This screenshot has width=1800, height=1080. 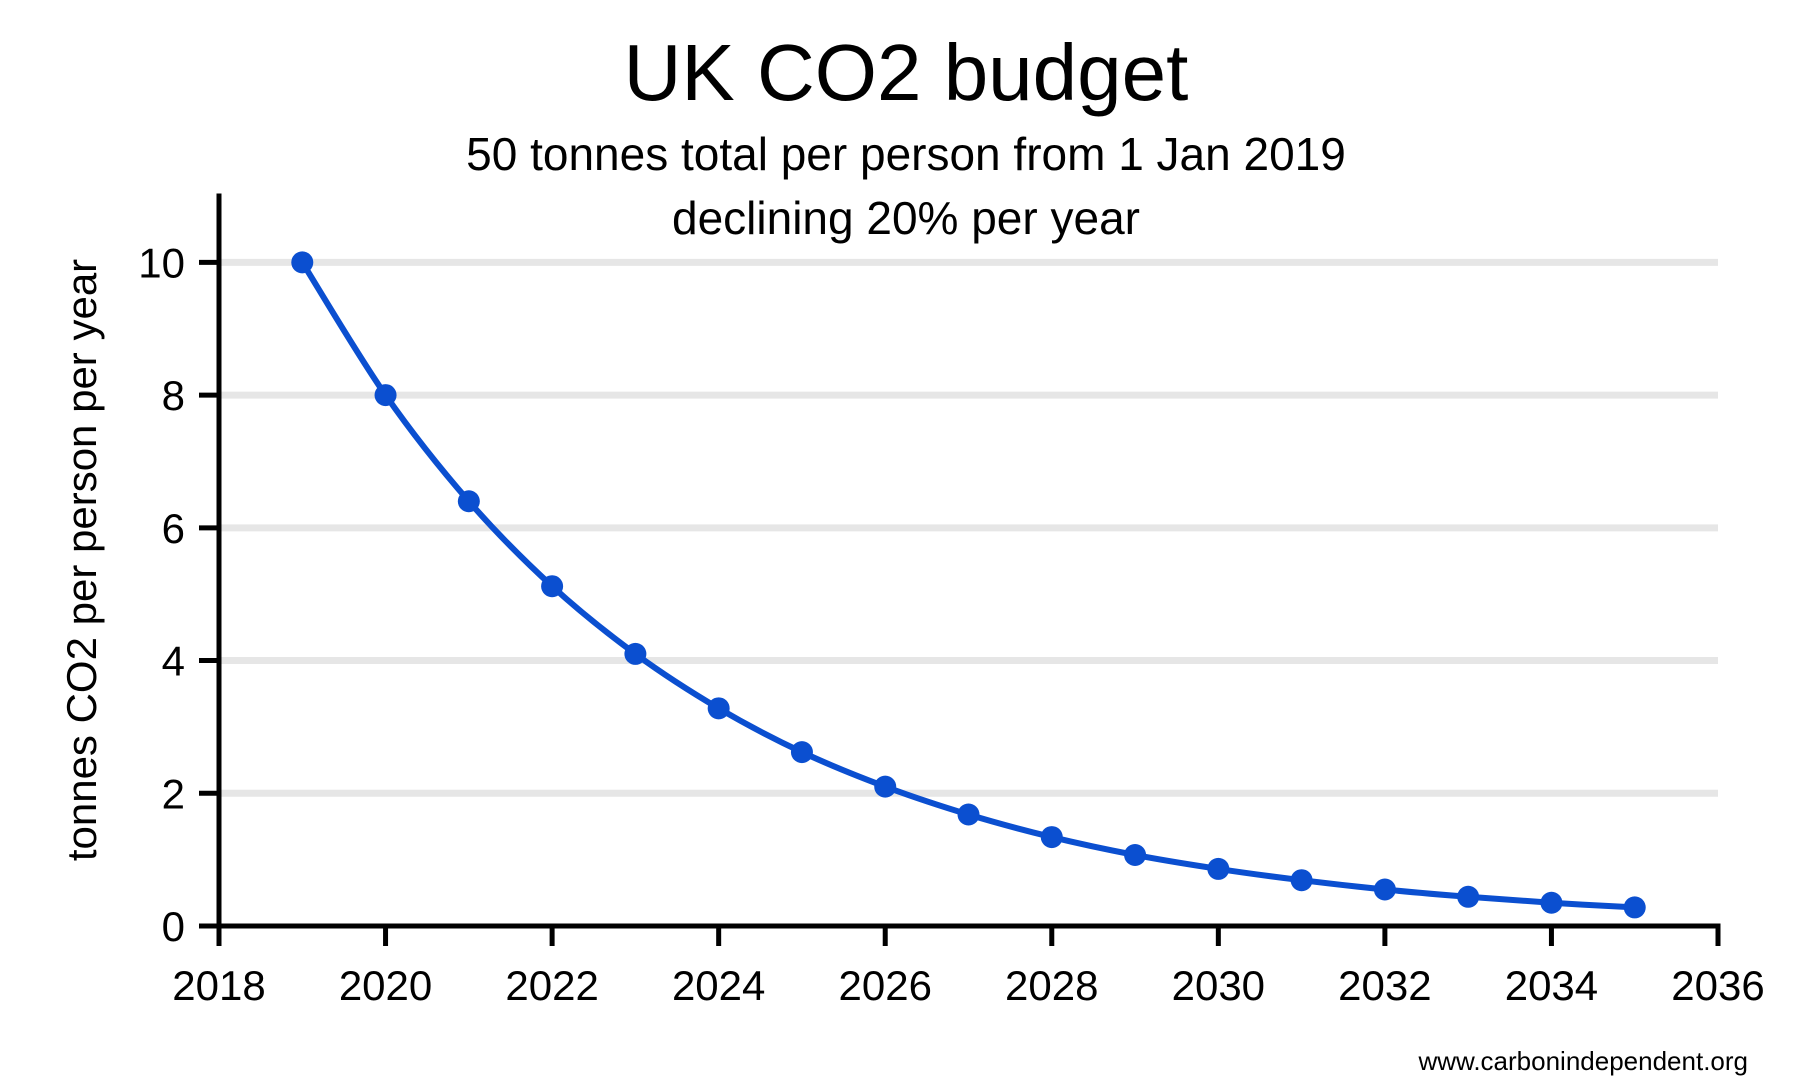 I want to click on data-point-2032, so click(x=1384, y=889).